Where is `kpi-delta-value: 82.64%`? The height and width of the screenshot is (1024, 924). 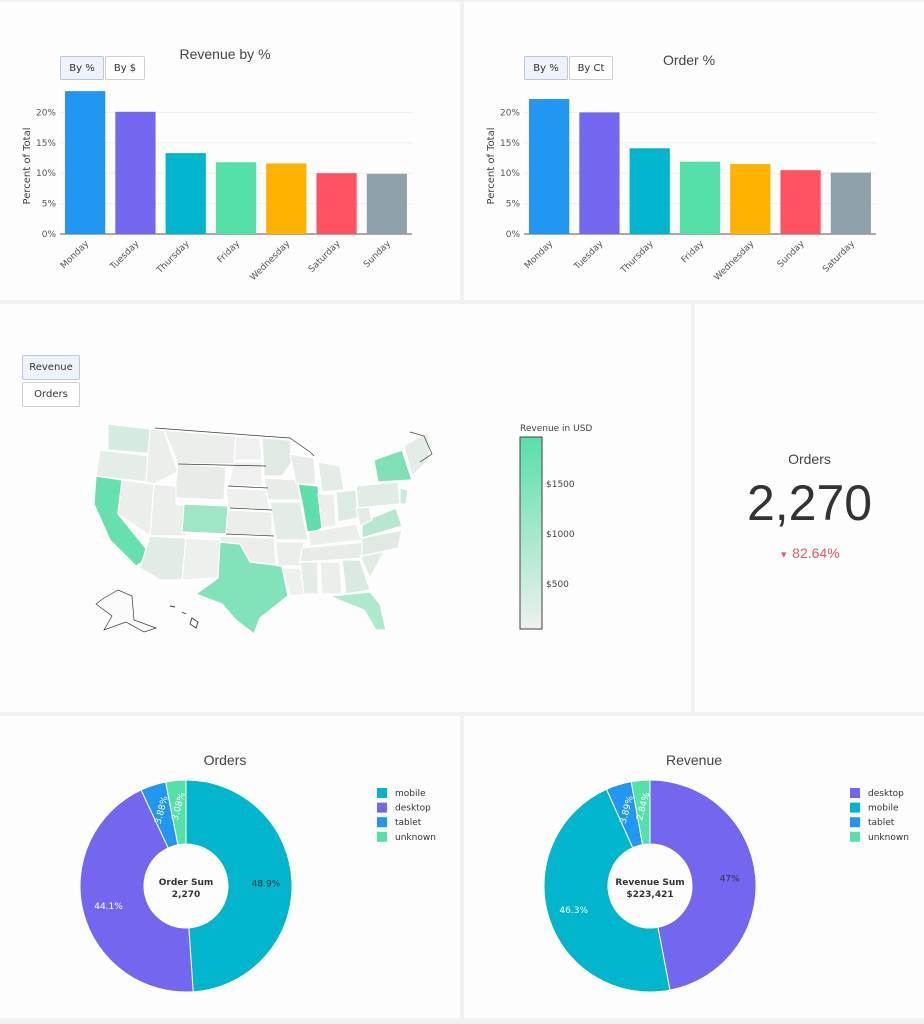 kpi-delta-value: 82.64% is located at coordinates (816, 553).